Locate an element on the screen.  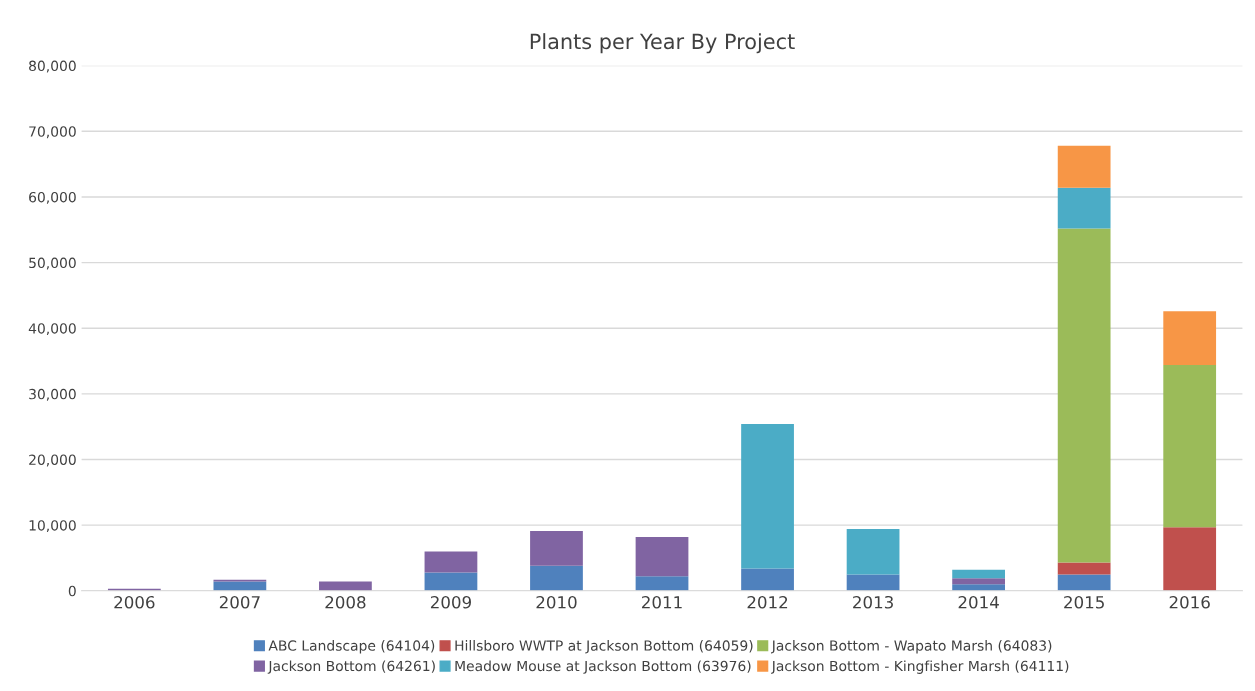
legend-label: Hillsboro WWTP at Jackson Bottom (64059) is located at coordinates (604, 647).